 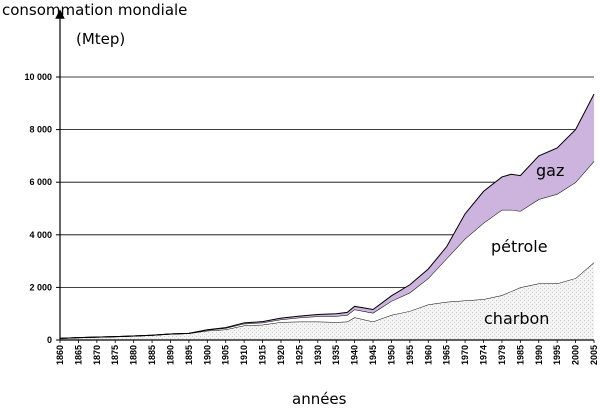 I want to click on x-tick-label-1970: 1970, so click(x=465, y=355).